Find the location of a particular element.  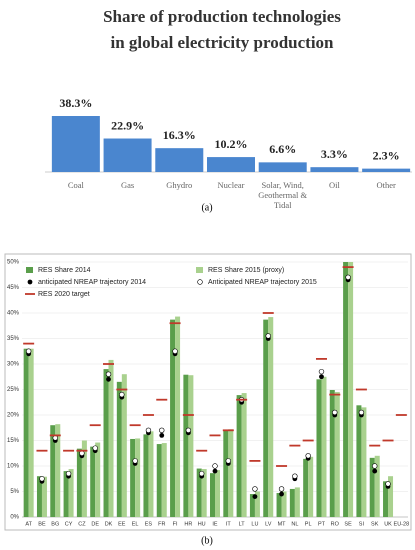

x-tick-label: DK is located at coordinates (109, 524).